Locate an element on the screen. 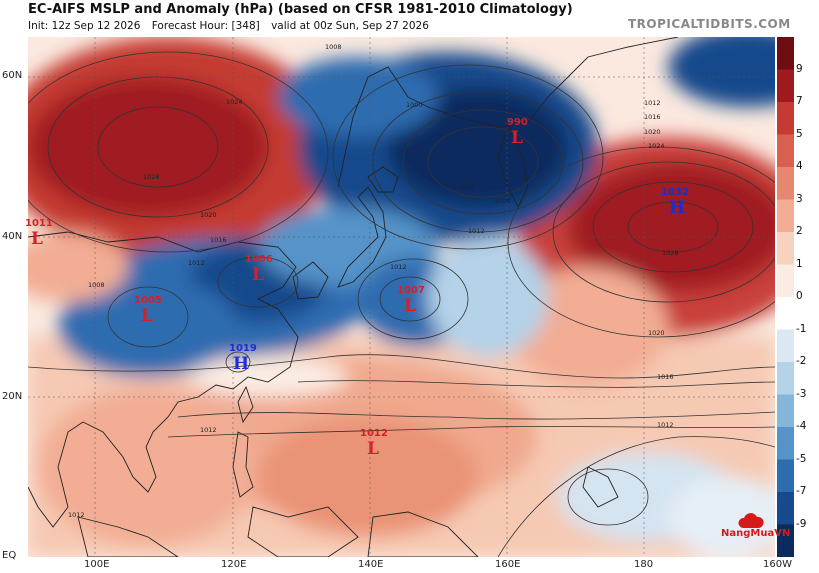 The width and height of the screenshot is (819, 573). brand-label: TROPICALTIDBITS.COM is located at coordinates (709, 24).